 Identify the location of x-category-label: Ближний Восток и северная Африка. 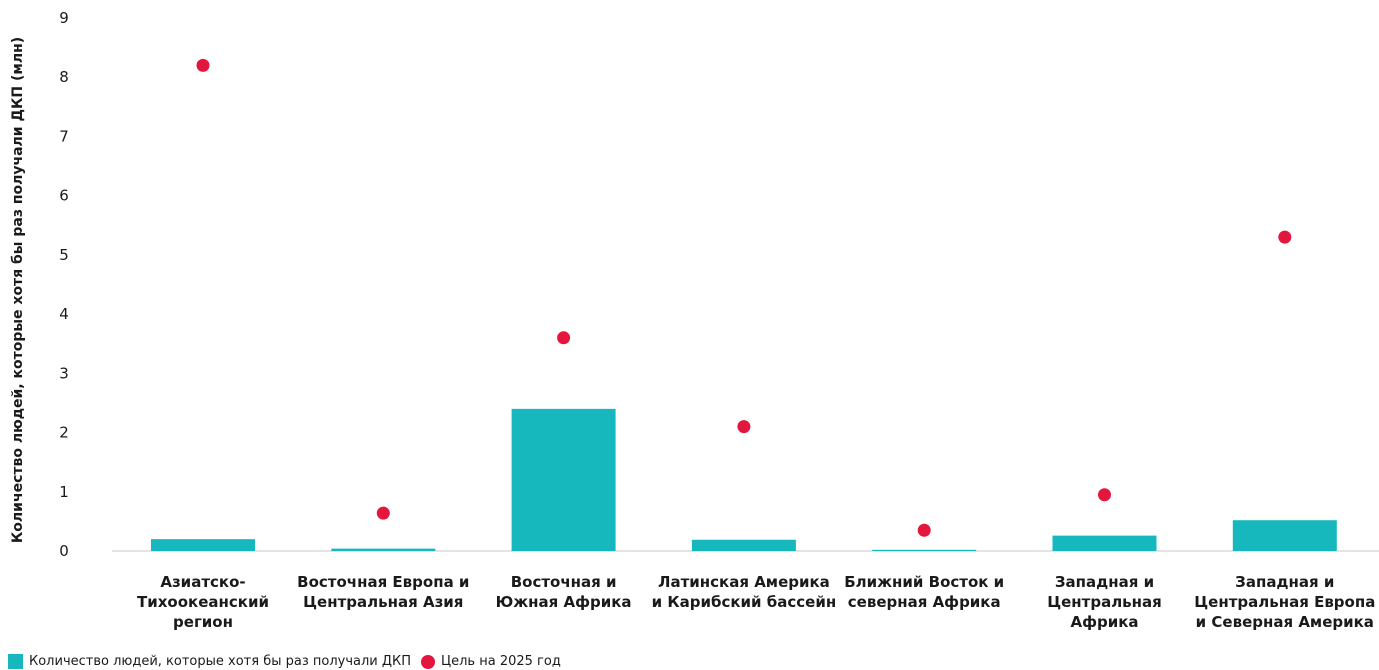
(924, 592).